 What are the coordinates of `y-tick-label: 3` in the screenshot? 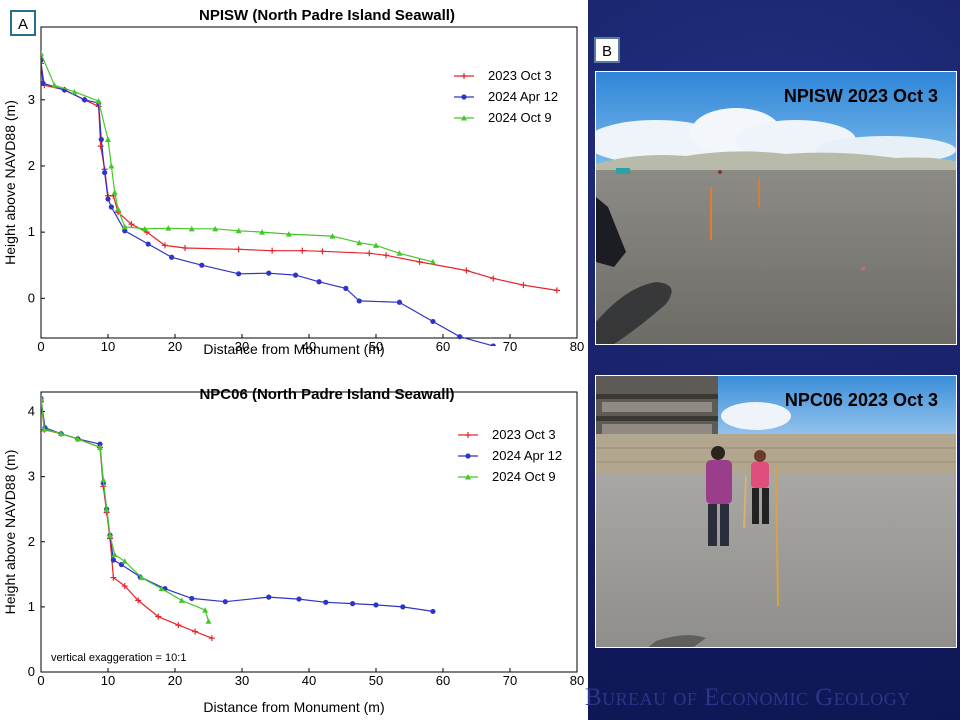 It's located at (31, 99).